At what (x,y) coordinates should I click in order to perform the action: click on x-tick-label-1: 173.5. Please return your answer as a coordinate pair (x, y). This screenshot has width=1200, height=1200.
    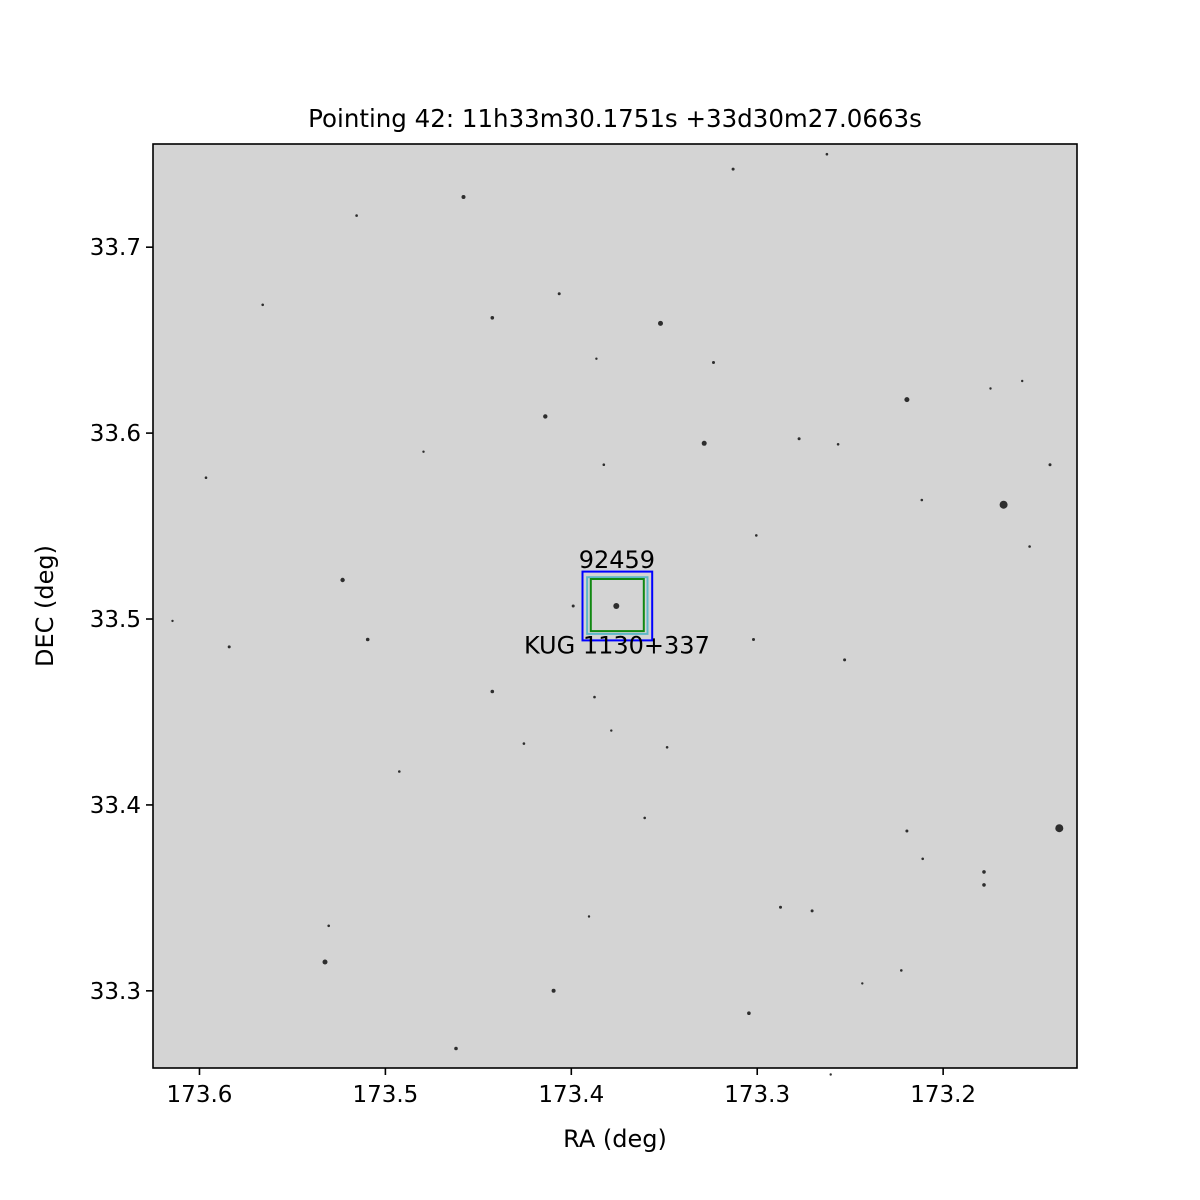
    Looking at the image, I should click on (385, 1095).